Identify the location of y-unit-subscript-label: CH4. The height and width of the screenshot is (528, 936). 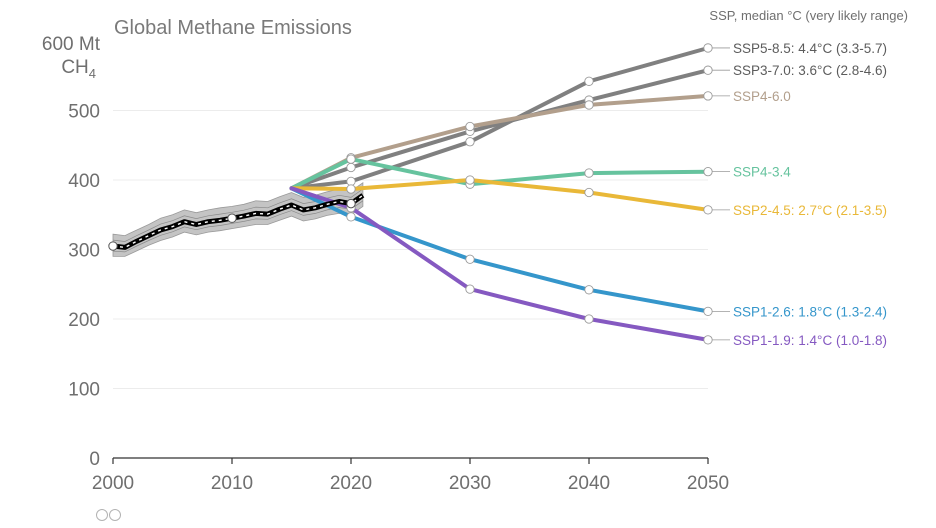
(78, 69).